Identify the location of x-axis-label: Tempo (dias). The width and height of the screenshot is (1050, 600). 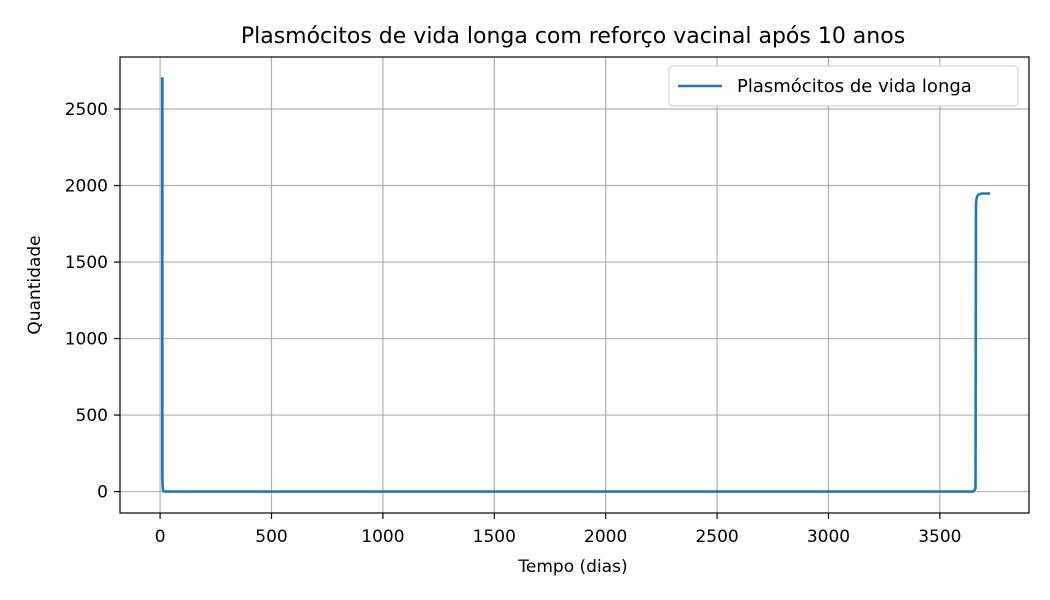
(572, 567).